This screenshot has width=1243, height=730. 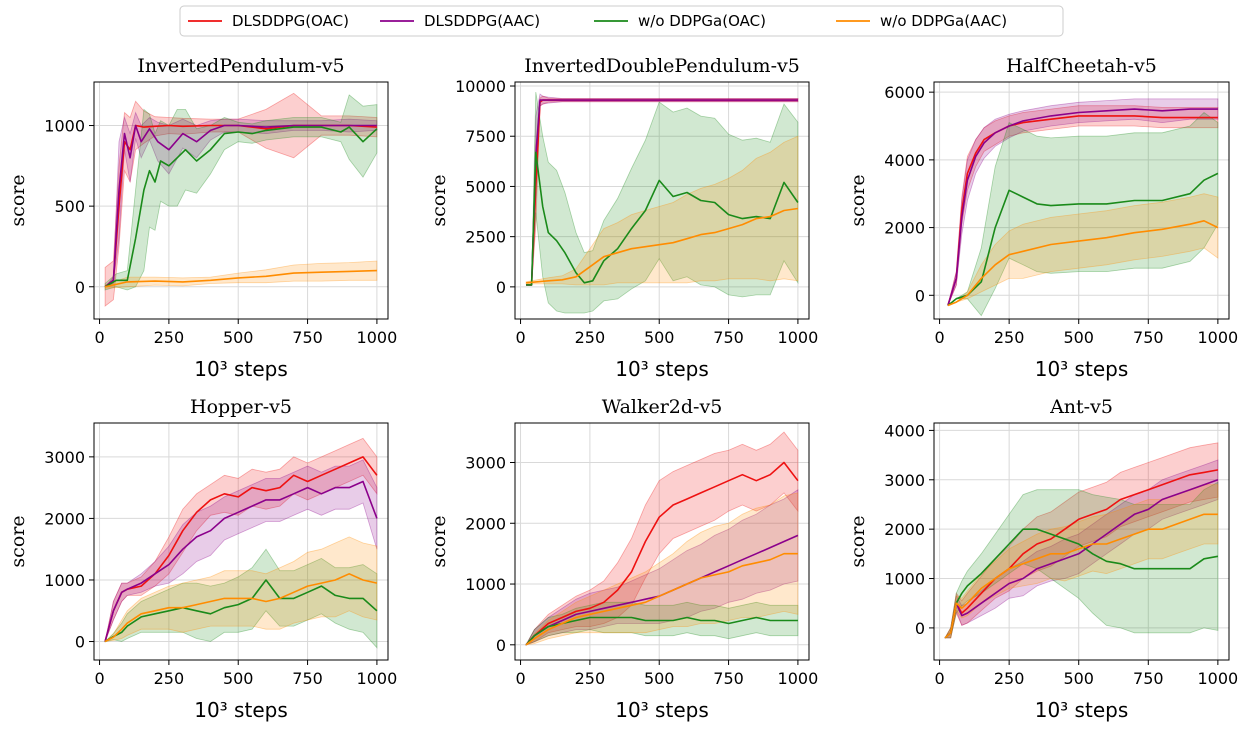 I want to click on legend-label-3: w/o DDPGa(AAC), so click(x=943, y=21).